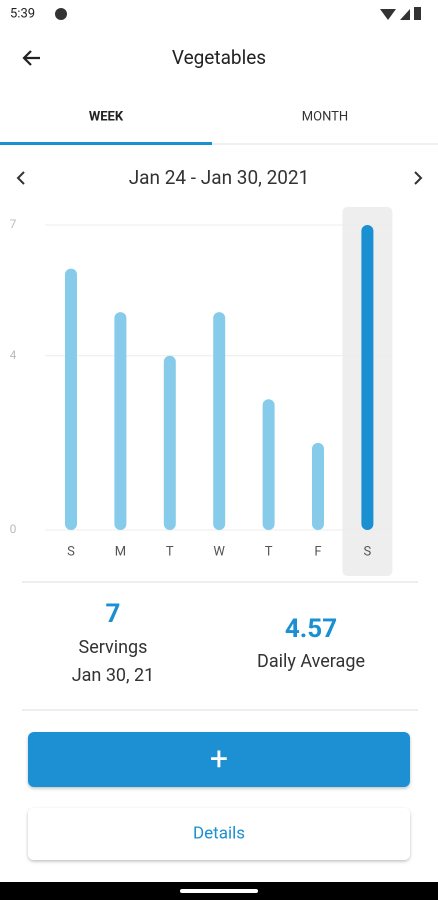 The height and width of the screenshot is (904, 438). Describe the element at coordinates (31, 58) in the screenshot. I see `back-button` at that location.